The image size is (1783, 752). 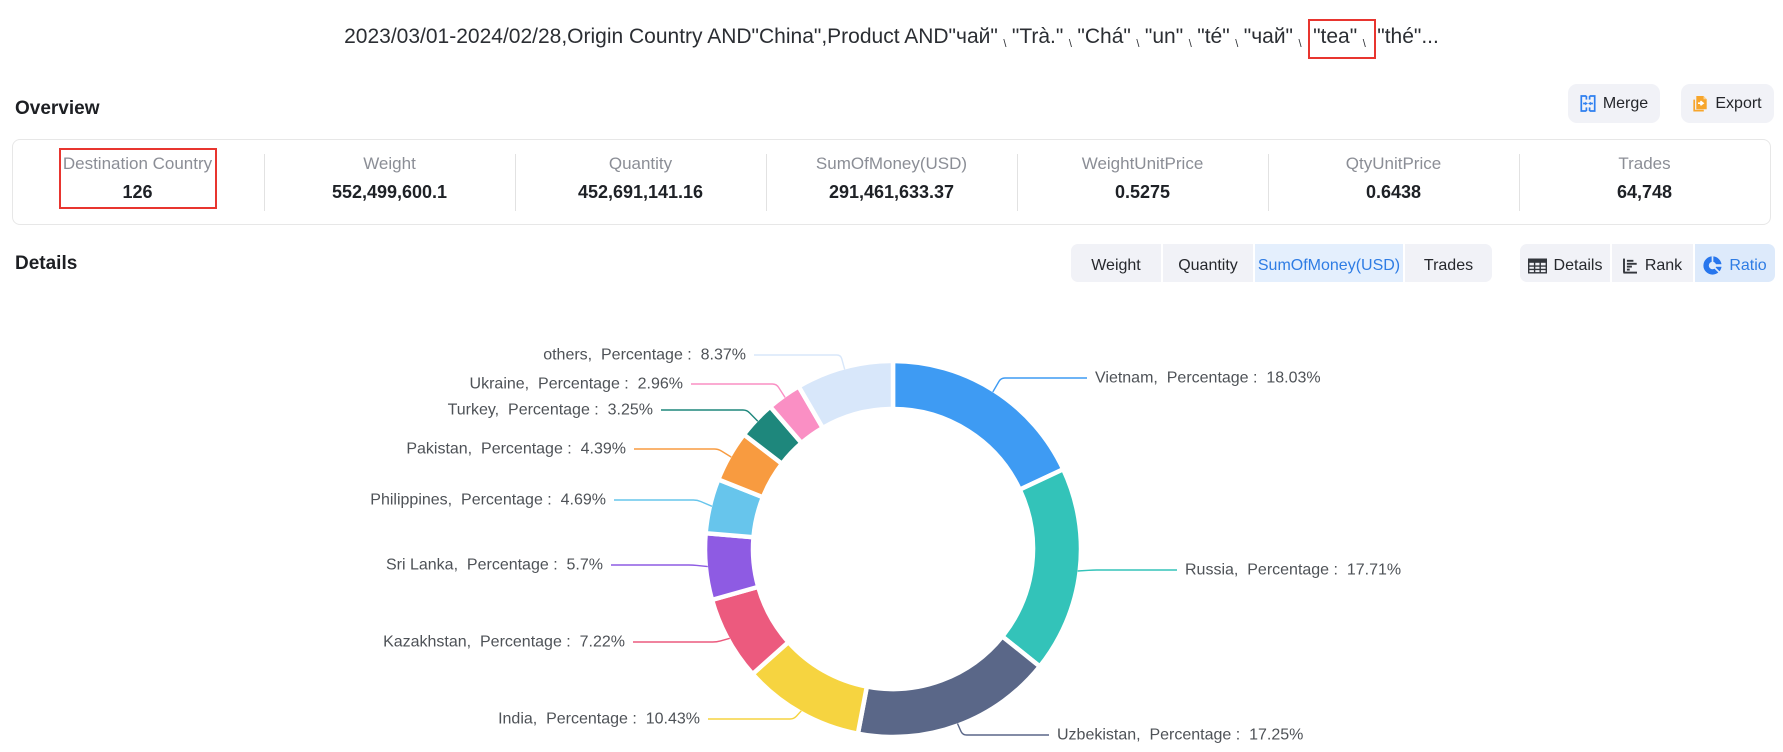 I want to click on svg-text:Philippines, Percentage : 4.: Philippines, Percentage : 4.69%, so click(x=488, y=500).